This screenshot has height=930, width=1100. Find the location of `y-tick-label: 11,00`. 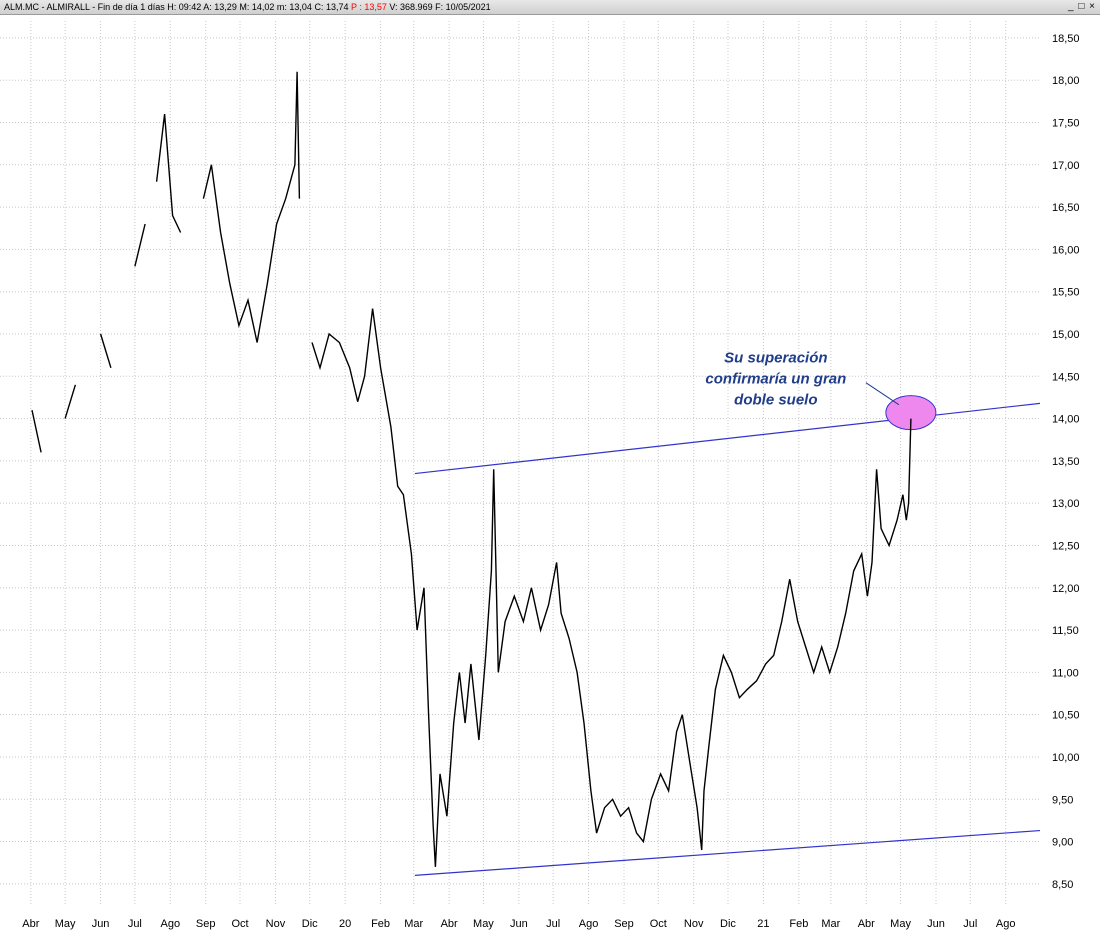

y-tick-label: 11,00 is located at coordinates (1065, 673).